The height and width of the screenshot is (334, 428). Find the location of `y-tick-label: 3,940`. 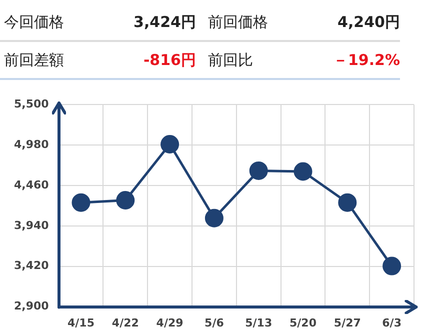

y-tick-label: 3,940 is located at coordinates (32, 225).